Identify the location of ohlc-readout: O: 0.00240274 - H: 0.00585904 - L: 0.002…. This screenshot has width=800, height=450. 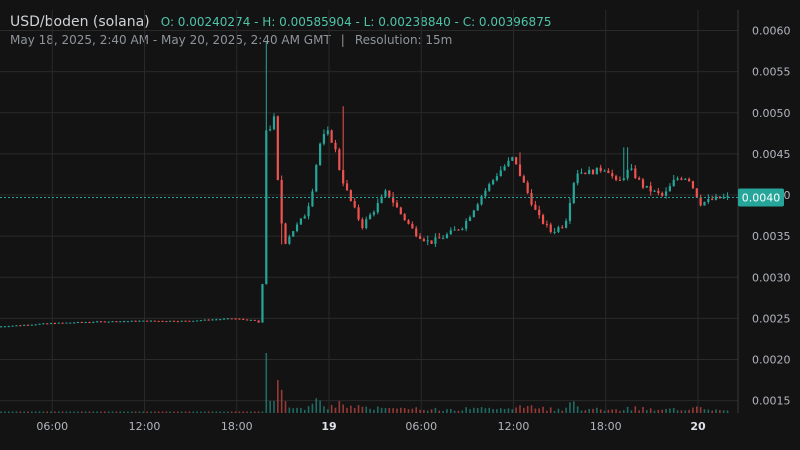
(356, 22).